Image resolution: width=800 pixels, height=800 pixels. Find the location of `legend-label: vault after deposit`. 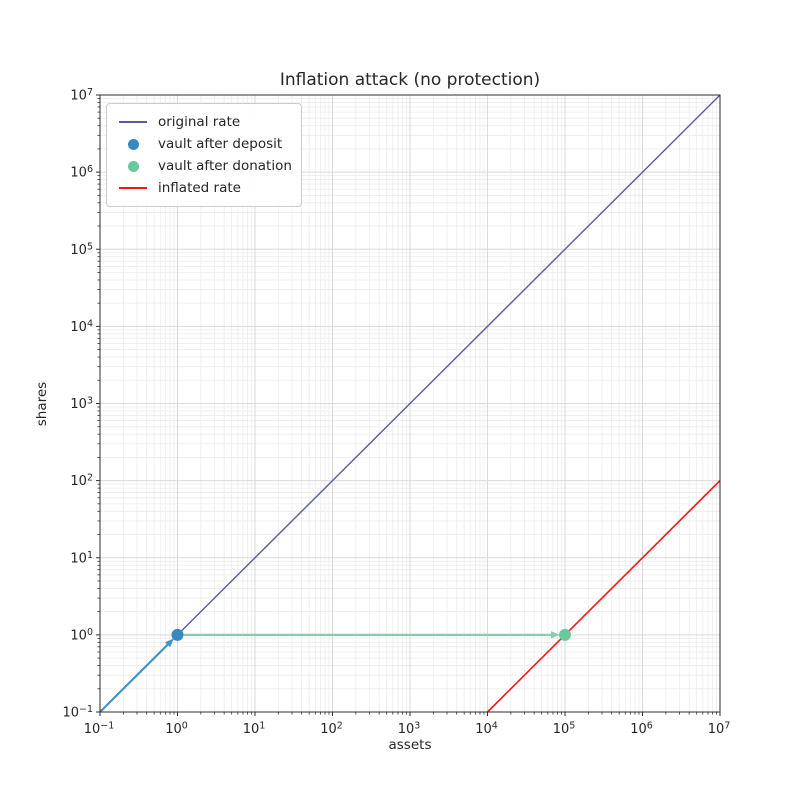

legend-label: vault after deposit is located at coordinates (220, 144).